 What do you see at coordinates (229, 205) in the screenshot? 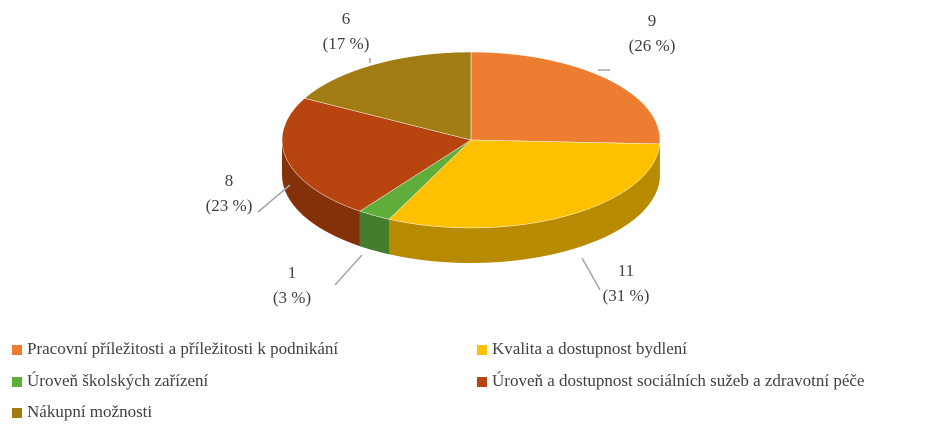
I see `data-label-percent: (23 %)` at bounding box center [229, 205].